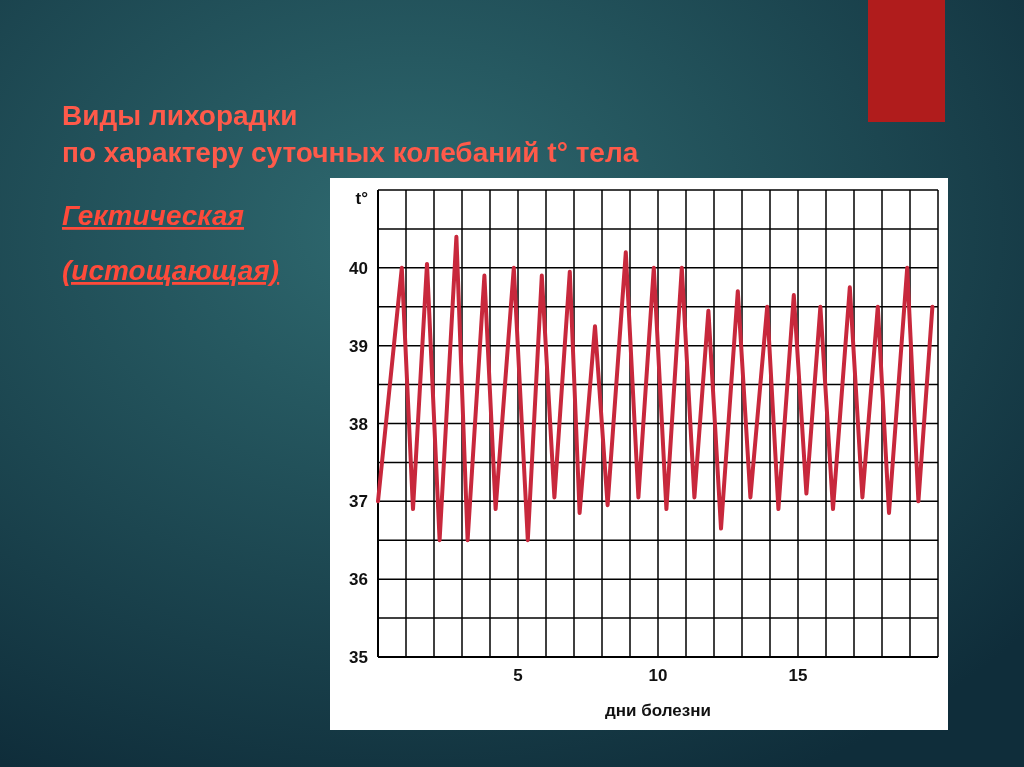 This screenshot has height=767, width=1024. What do you see at coordinates (658, 675) in the screenshot?
I see `x-tick-label: 10` at bounding box center [658, 675].